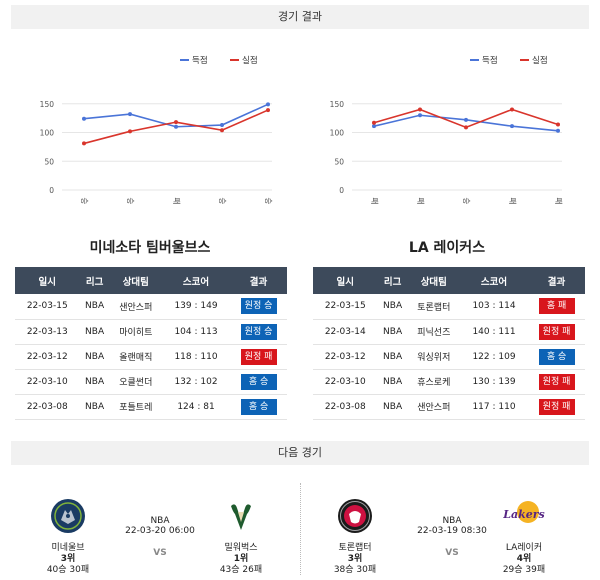  I want to click on team-title-minnesota: 미네소타 팀버울브스, so click(150, 248).